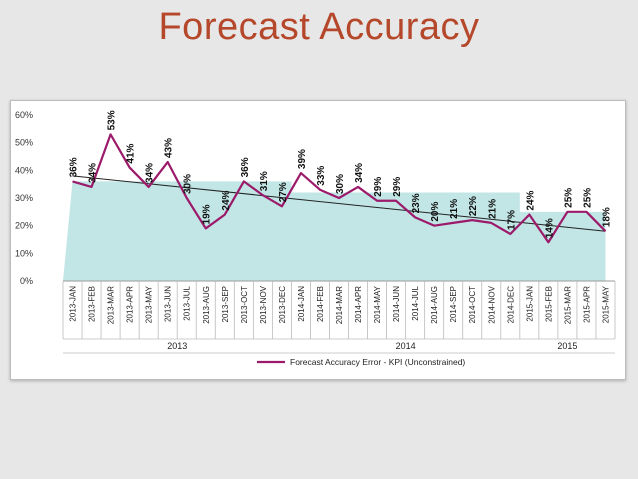  I want to click on trendline, so click(339, 203).